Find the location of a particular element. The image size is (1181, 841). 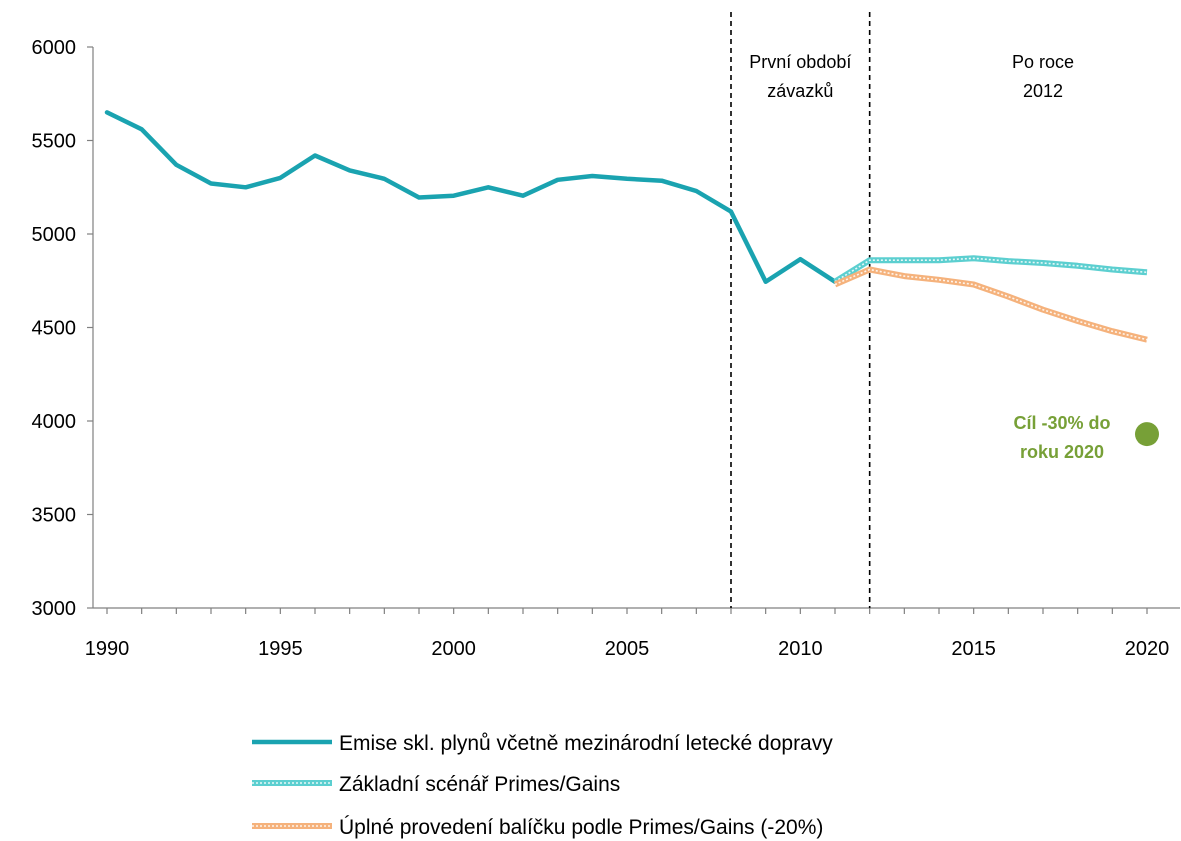

x-tick-label: 2020 is located at coordinates (1147, 649).